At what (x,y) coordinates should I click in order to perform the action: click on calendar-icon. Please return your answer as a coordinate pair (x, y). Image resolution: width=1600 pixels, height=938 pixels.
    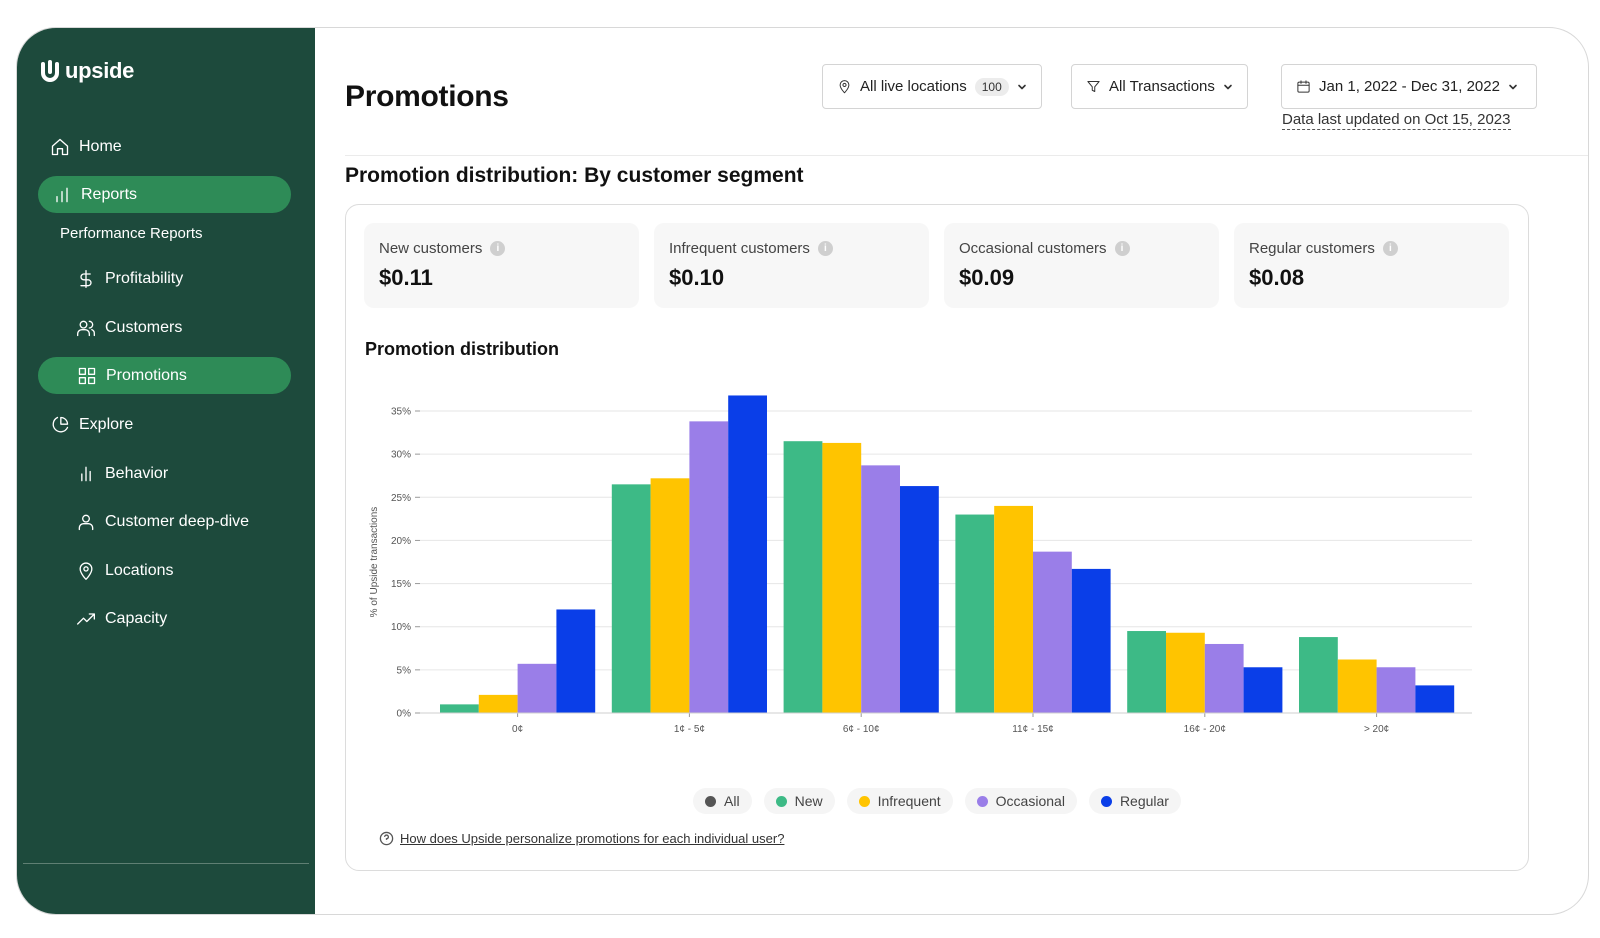
    Looking at the image, I should click on (1303, 86).